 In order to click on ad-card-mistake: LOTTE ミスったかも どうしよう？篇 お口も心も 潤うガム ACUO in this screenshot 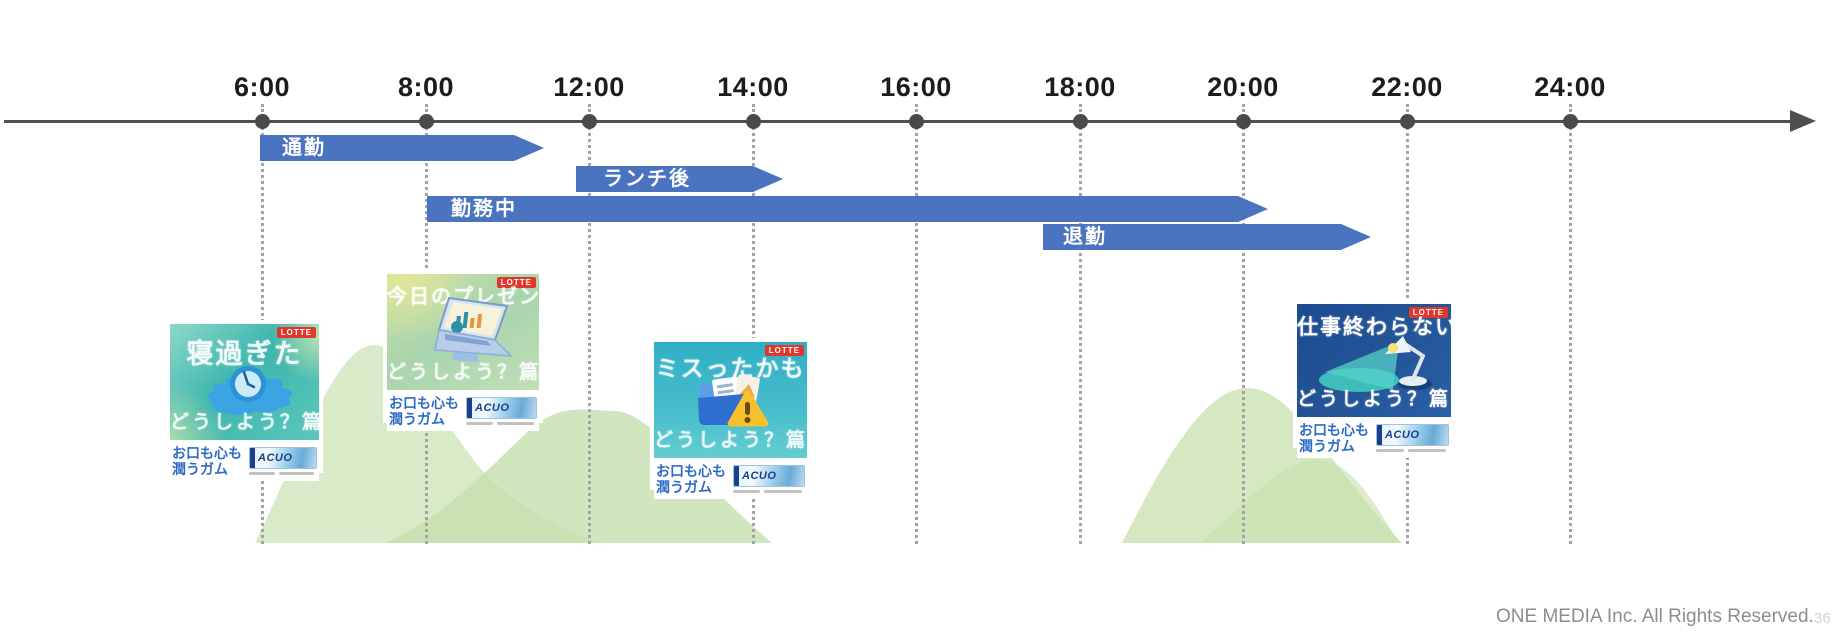, I will do `click(730, 419)`.